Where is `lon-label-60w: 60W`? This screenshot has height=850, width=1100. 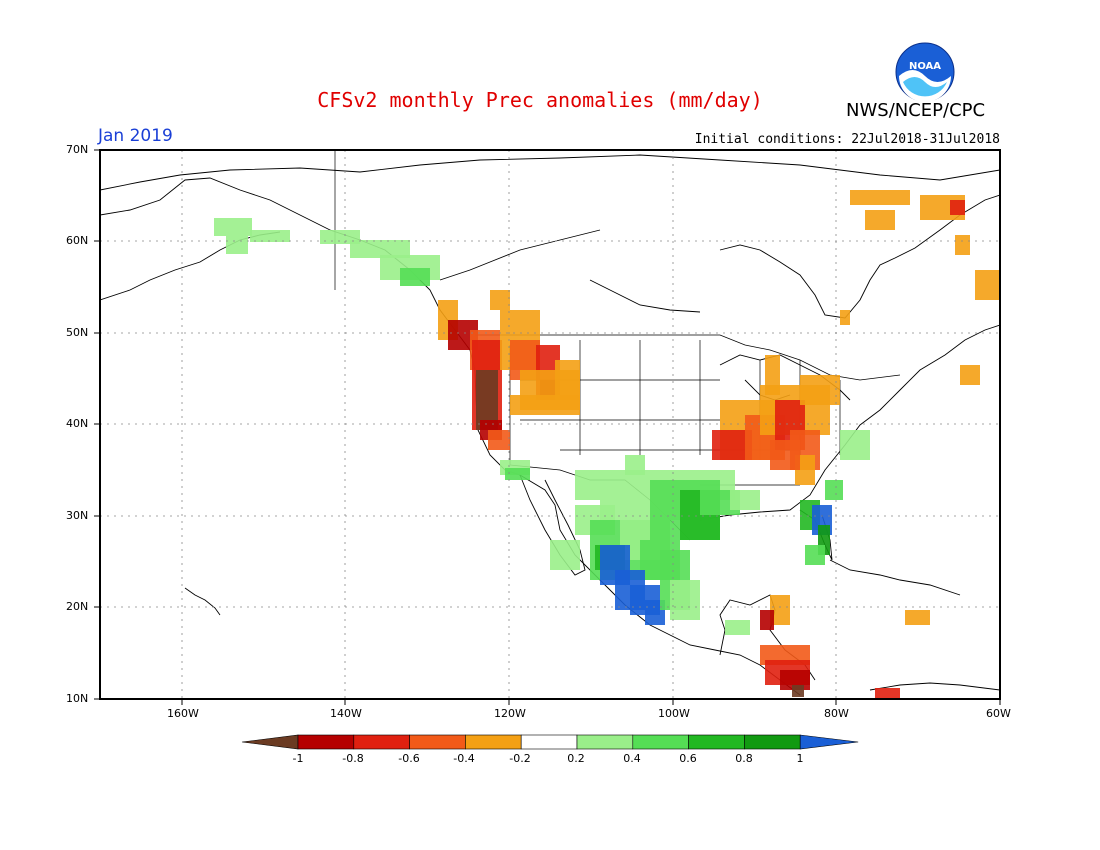
lon-label-60w: 60W is located at coordinates (998, 713).